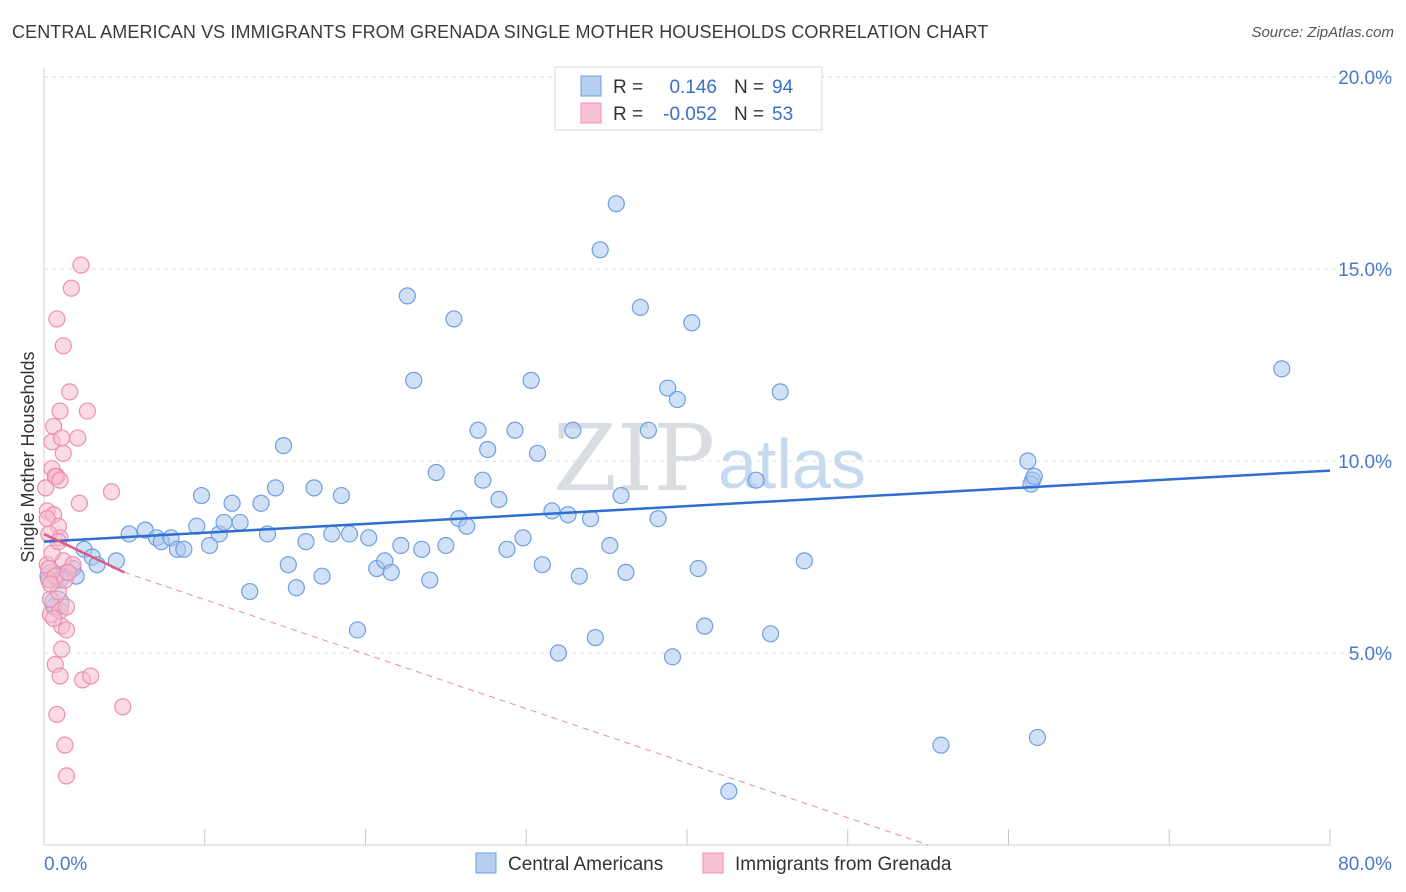 The width and height of the screenshot is (1406, 892). What do you see at coordinates (749, 114) in the screenshot?
I see `stats-n-label-pink: N =` at bounding box center [749, 114].